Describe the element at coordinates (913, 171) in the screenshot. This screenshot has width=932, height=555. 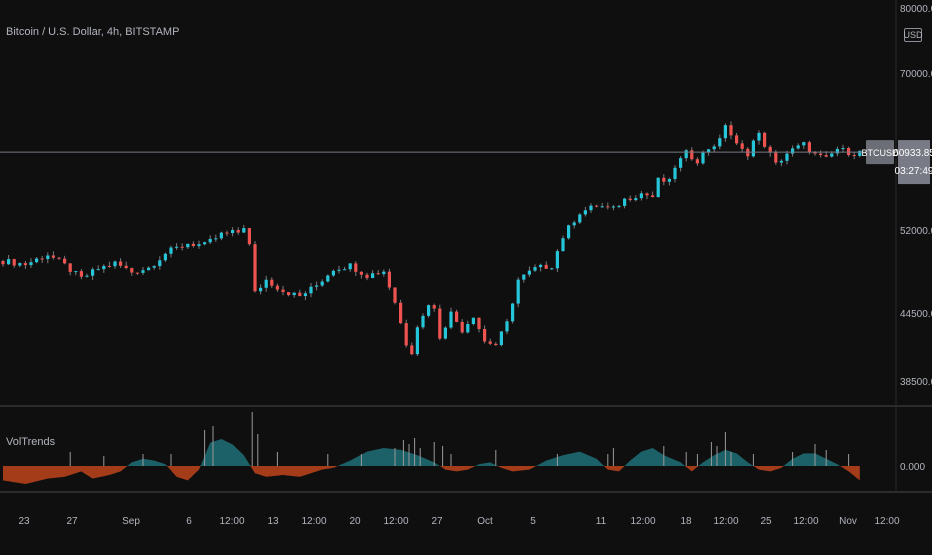
I see `bar-countdown: 03:27:49` at that location.